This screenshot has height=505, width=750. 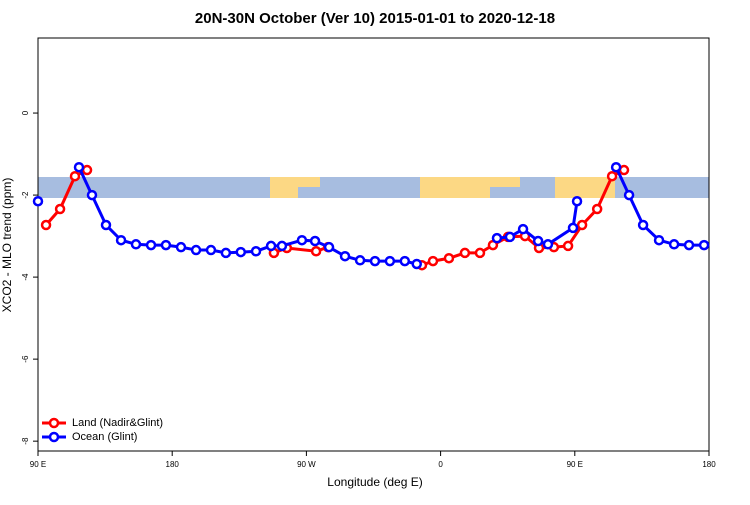 I want to click on y-tick-label: 0, so click(x=25, y=112).